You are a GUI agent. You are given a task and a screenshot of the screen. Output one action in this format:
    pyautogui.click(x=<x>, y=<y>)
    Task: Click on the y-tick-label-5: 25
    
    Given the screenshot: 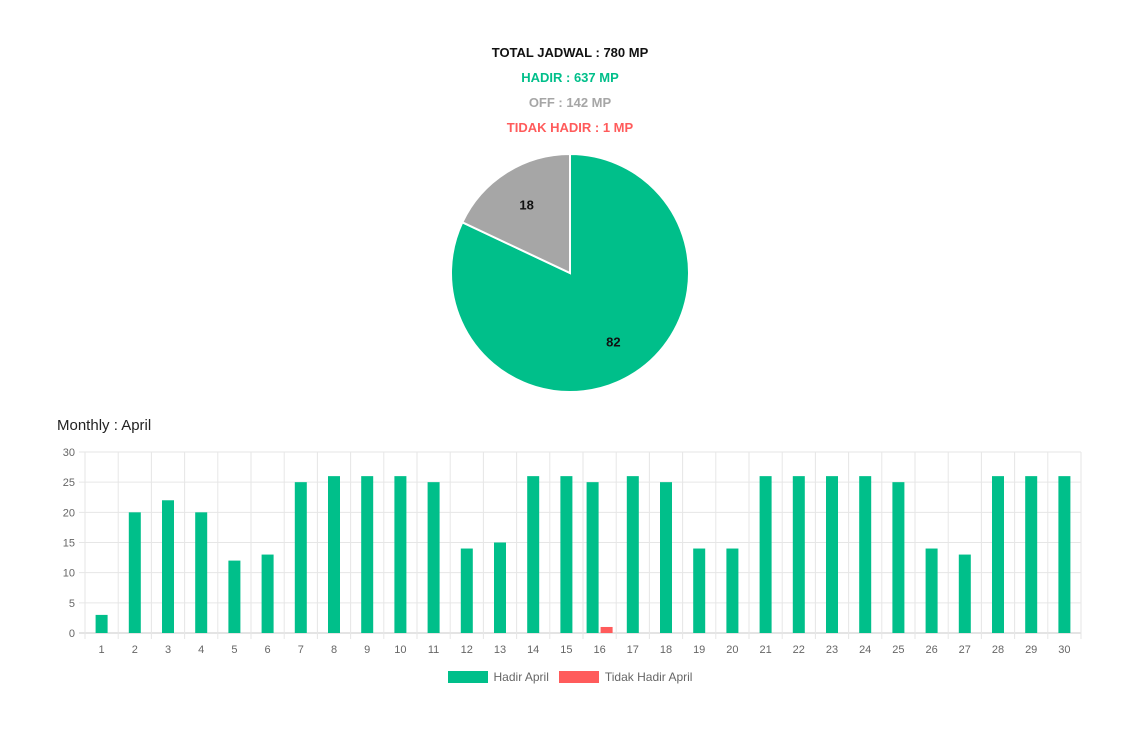 What is the action you would take?
    pyautogui.click(x=69, y=483)
    